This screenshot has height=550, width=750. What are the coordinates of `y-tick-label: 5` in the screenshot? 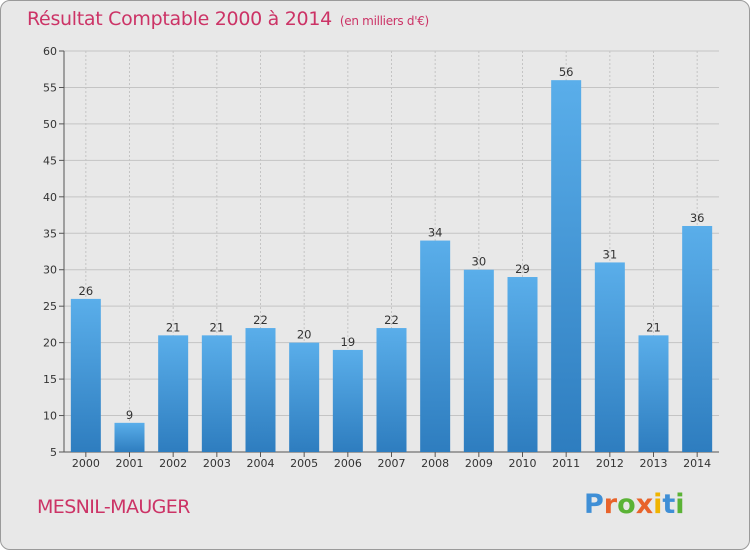 It's located at (53, 452).